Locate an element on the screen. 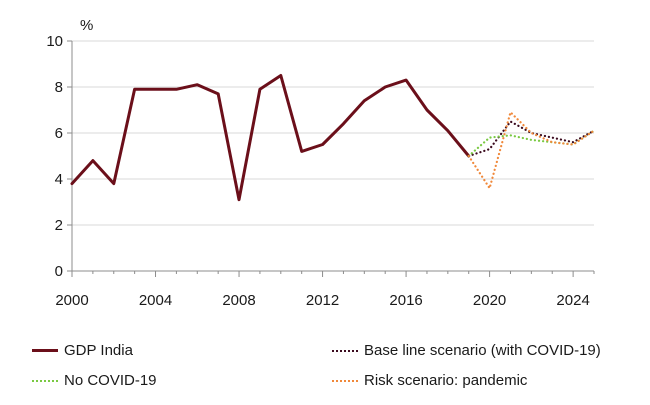  x-tick-label-2020: 2020 is located at coordinates (489, 300).